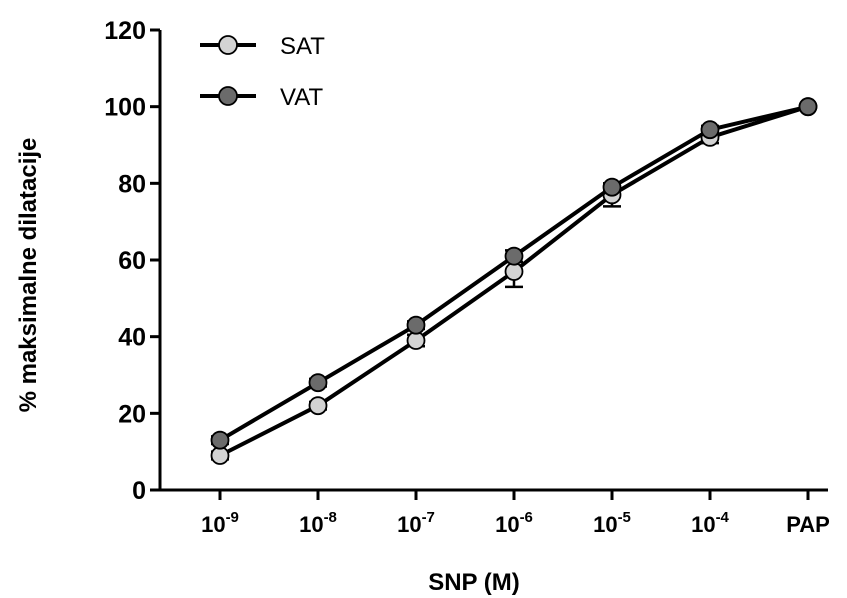 The image size is (847, 598). What do you see at coordinates (624, 517) in the screenshot?
I see `x-tick-exponent: -5` at bounding box center [624, 517].